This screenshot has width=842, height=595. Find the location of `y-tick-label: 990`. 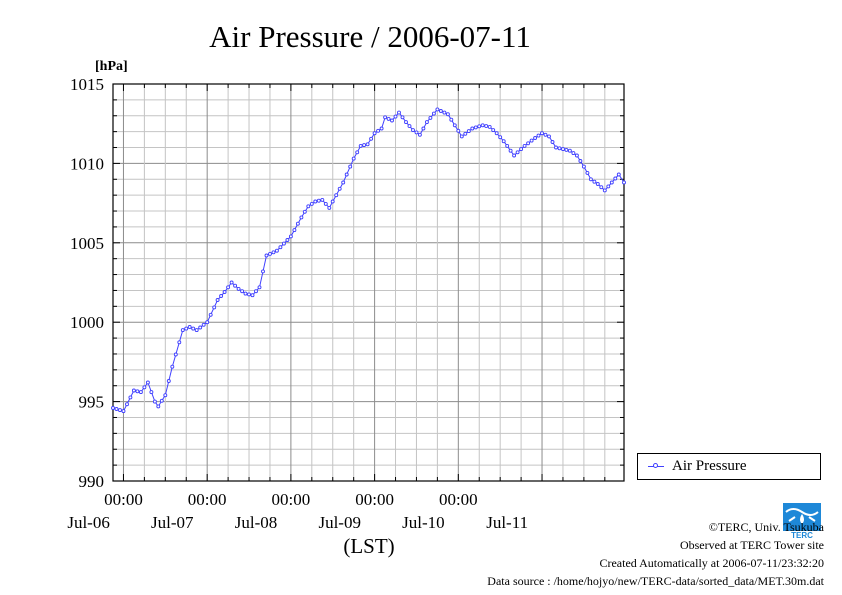

y-tick-label: 990 is located at coordinates (92, 481).